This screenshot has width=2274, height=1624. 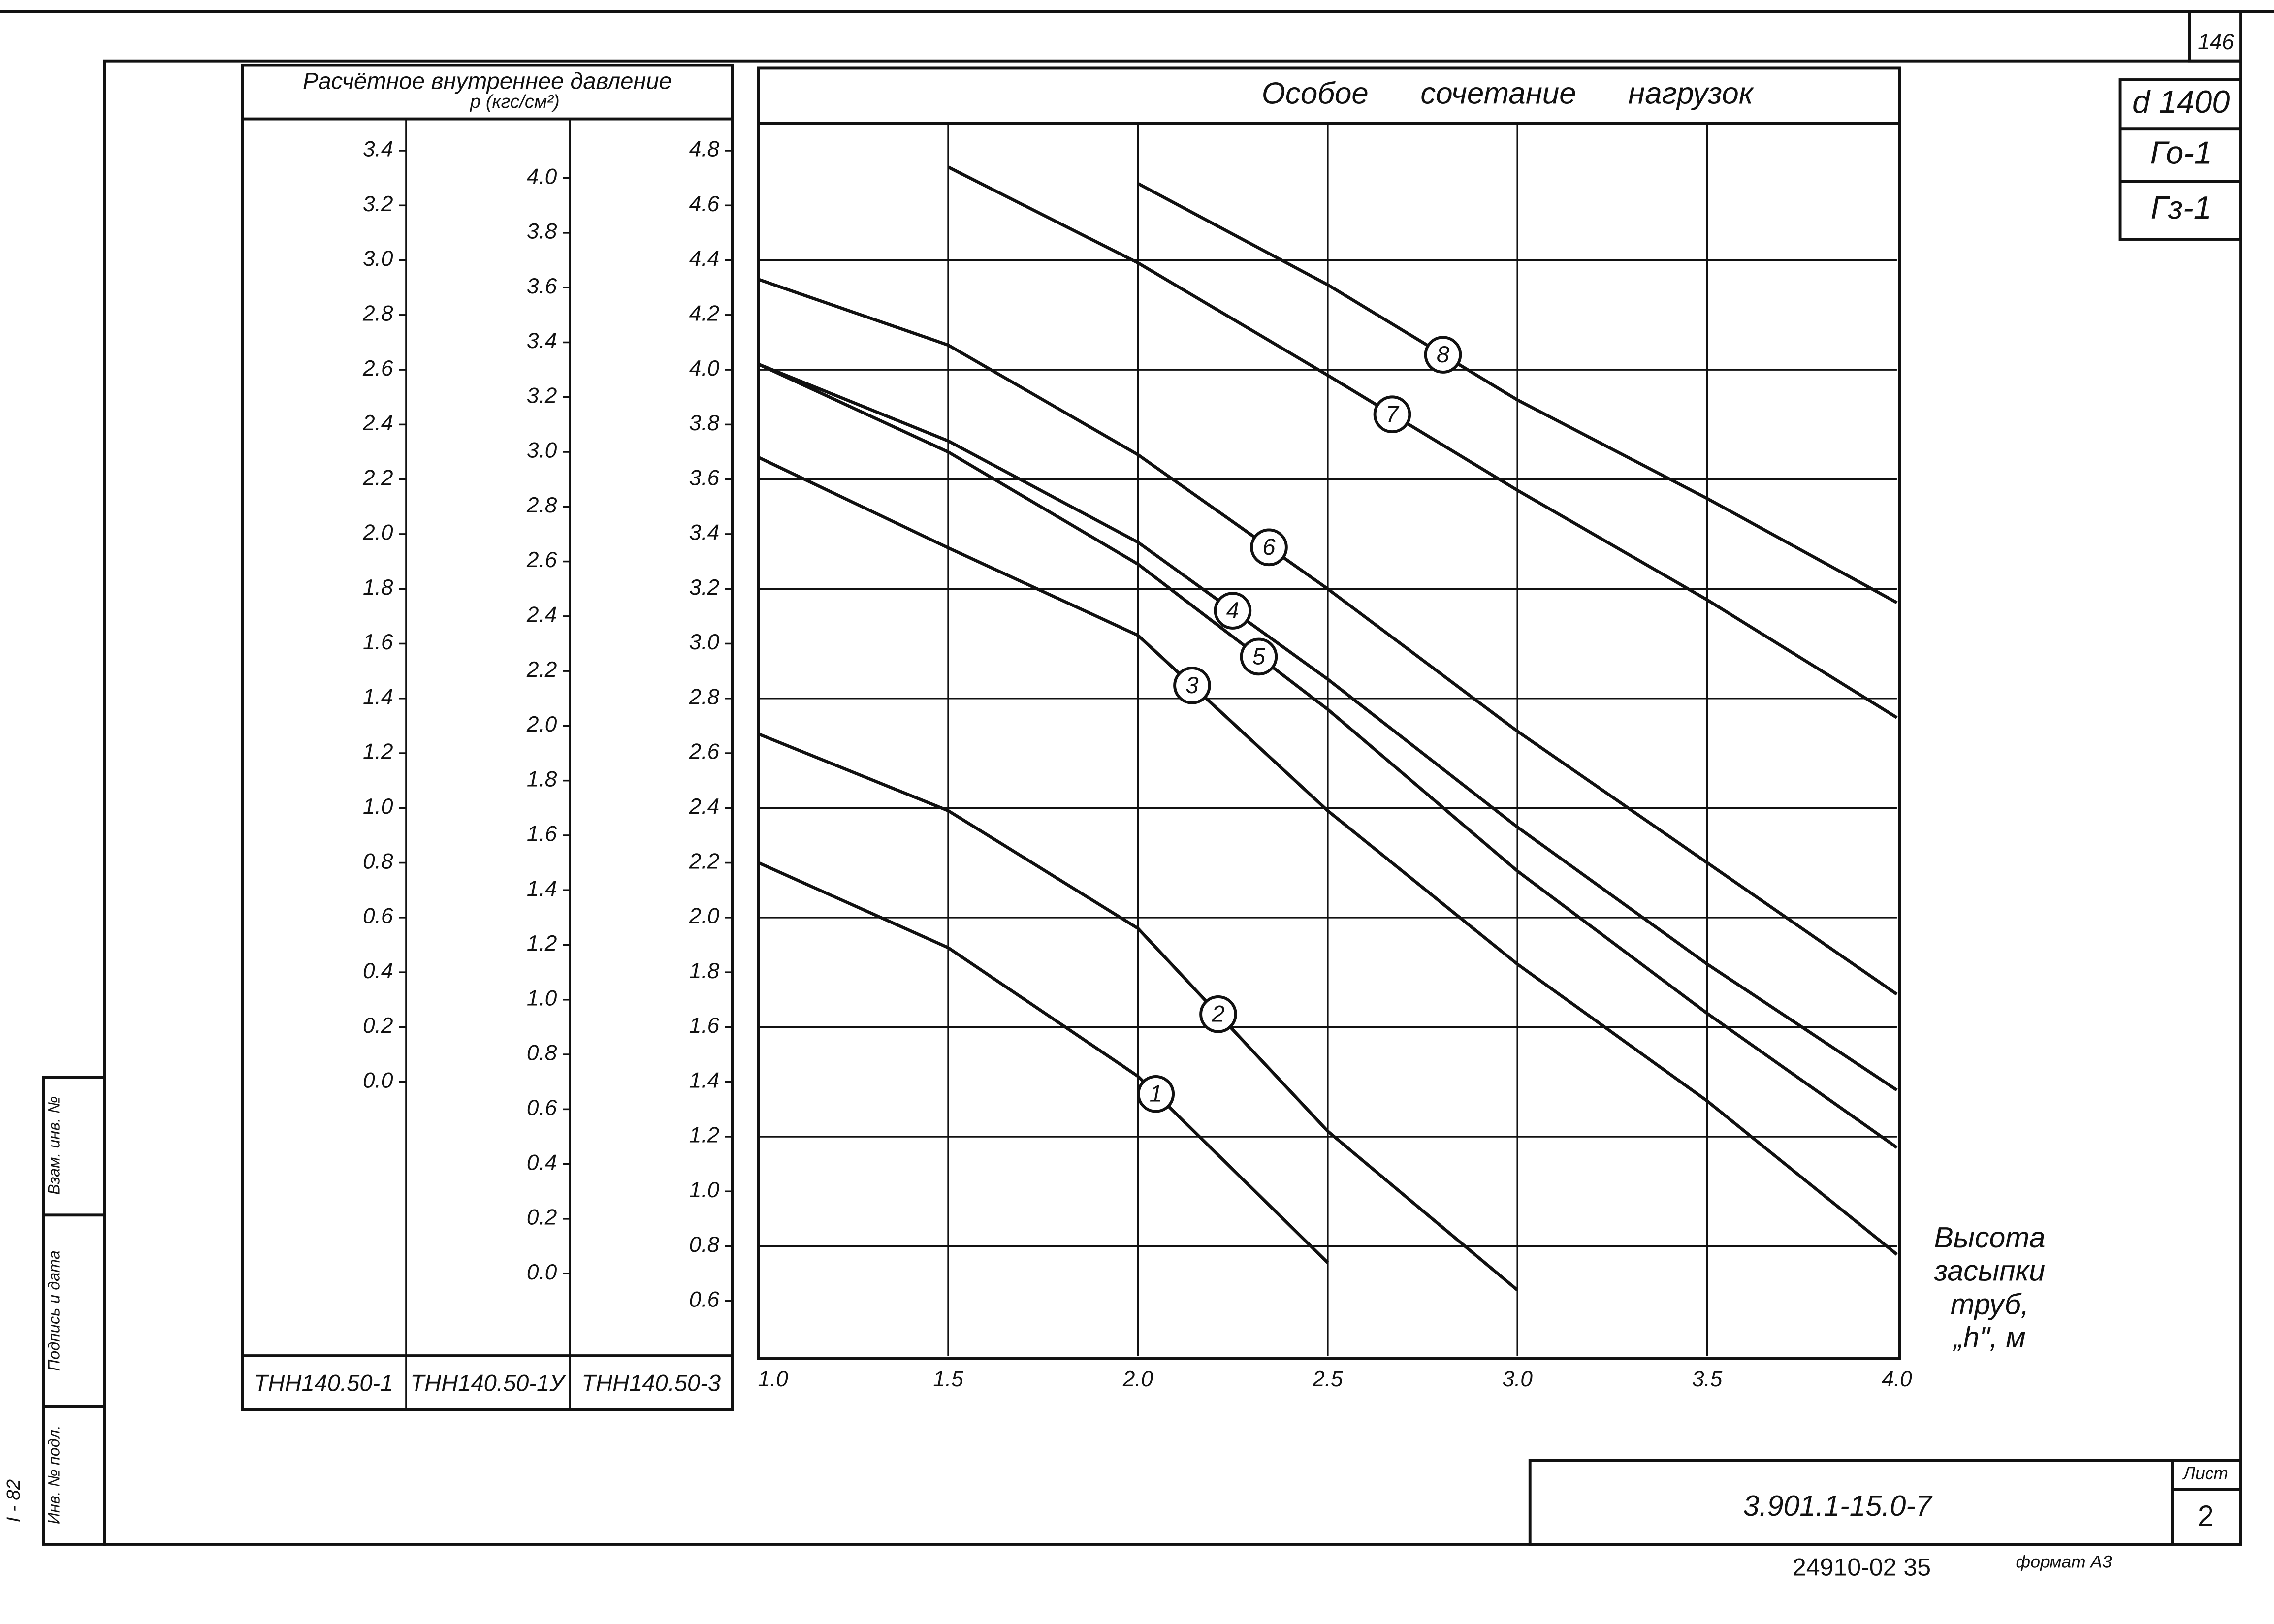 What do you see at coordinates (704, 916) in the screenshot?
I see `y-tick-label: 2.0` at bounding box center [704, 916].